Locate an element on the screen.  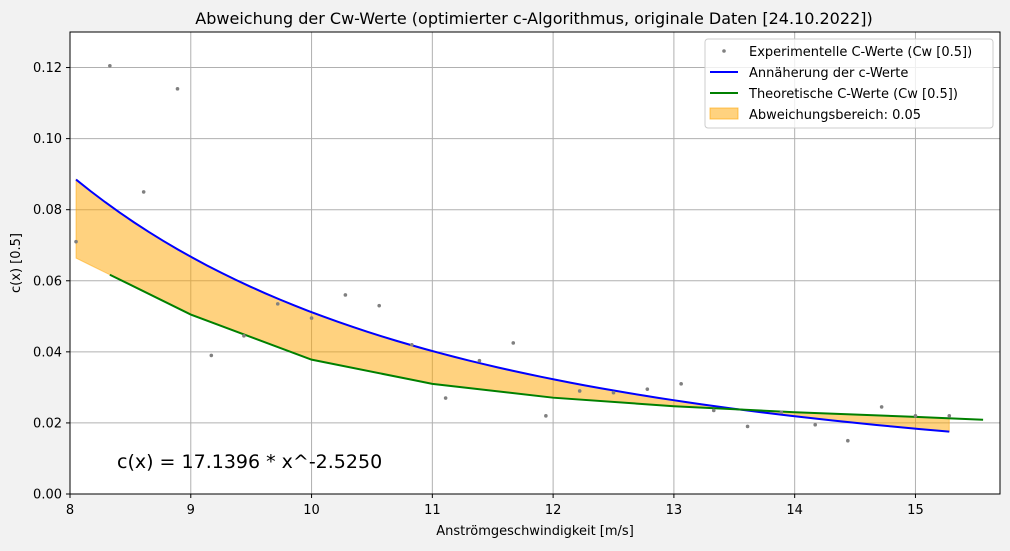
legend-marker-experimental is located at coordinates (724, 51).